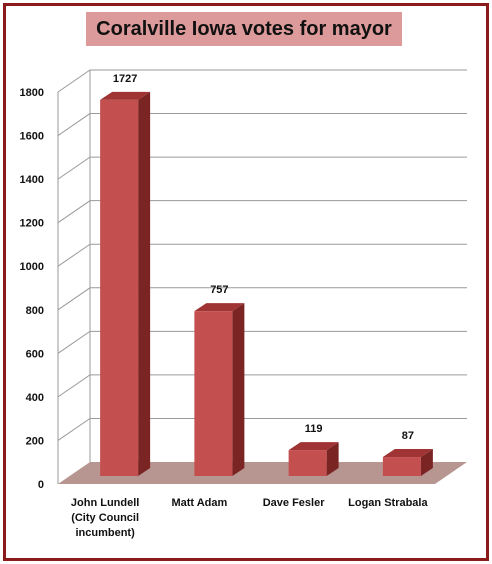  I want to click on chart-floor, so click(262, 473).